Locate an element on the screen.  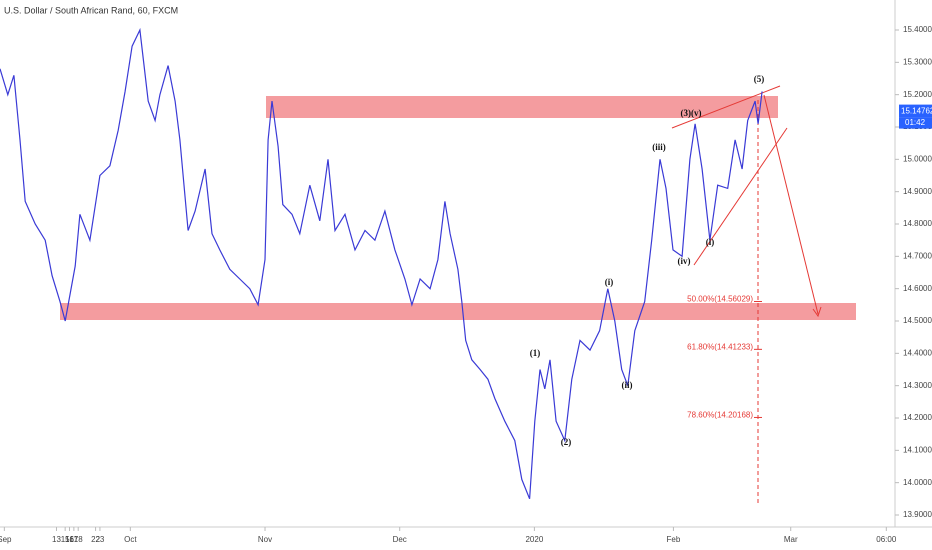
x-tick-label: Mar is located at coordinates (791, 539).